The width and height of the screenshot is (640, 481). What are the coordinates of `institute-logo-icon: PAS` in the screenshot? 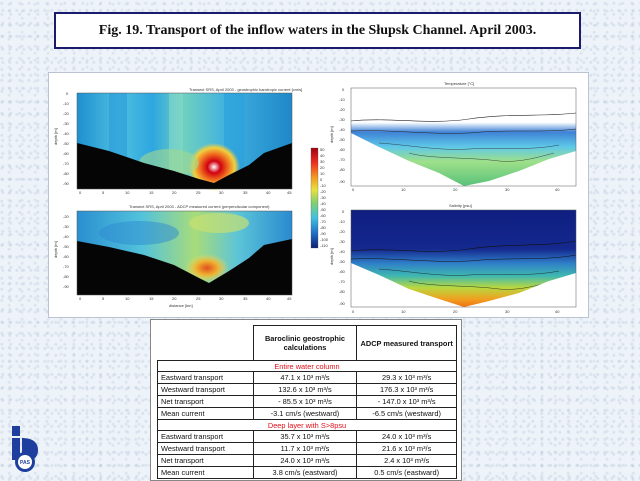 It's located at (25, 449).